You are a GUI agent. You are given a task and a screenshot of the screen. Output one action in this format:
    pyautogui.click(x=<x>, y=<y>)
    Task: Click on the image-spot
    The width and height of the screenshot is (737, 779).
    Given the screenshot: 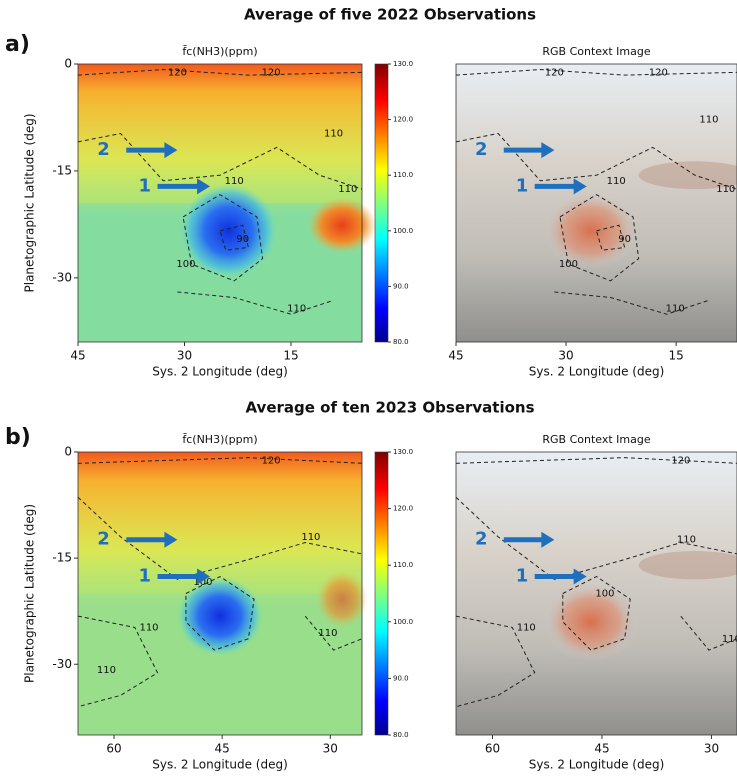 What is the action you would take?
    pyautogui.click(x=591, y=230)
    